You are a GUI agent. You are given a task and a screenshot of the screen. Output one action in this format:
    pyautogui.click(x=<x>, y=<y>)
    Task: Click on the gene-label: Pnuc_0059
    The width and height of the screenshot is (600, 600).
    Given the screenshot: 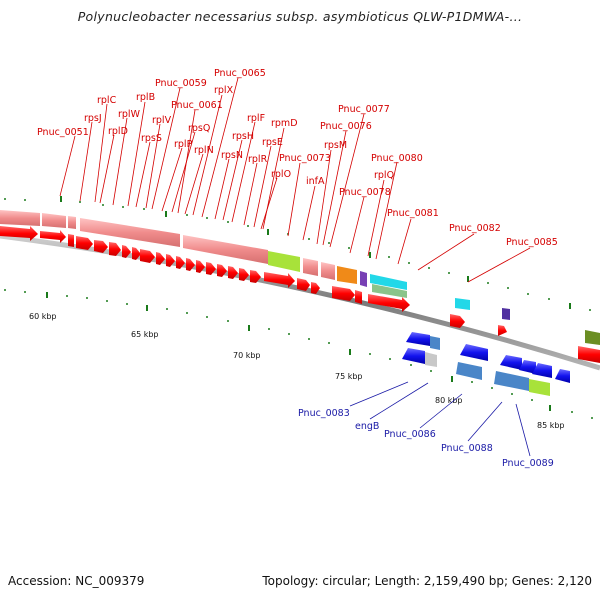 What is the action you would take?
    pyautogui.click(x=181, y=83)
    